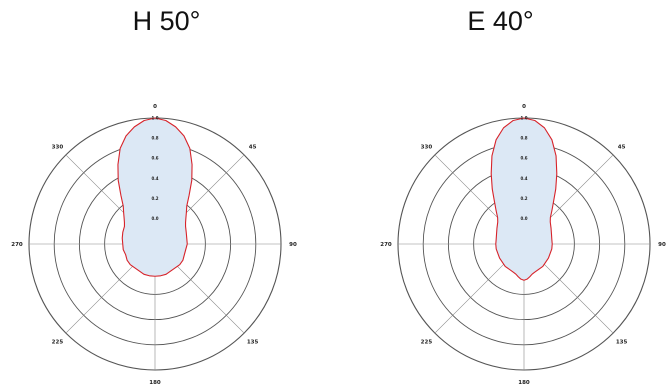  What do you see at coordinates (166, 21) in the screenshot?
I see `chart-title-h: H 50°` at bounding box center [166, 21].